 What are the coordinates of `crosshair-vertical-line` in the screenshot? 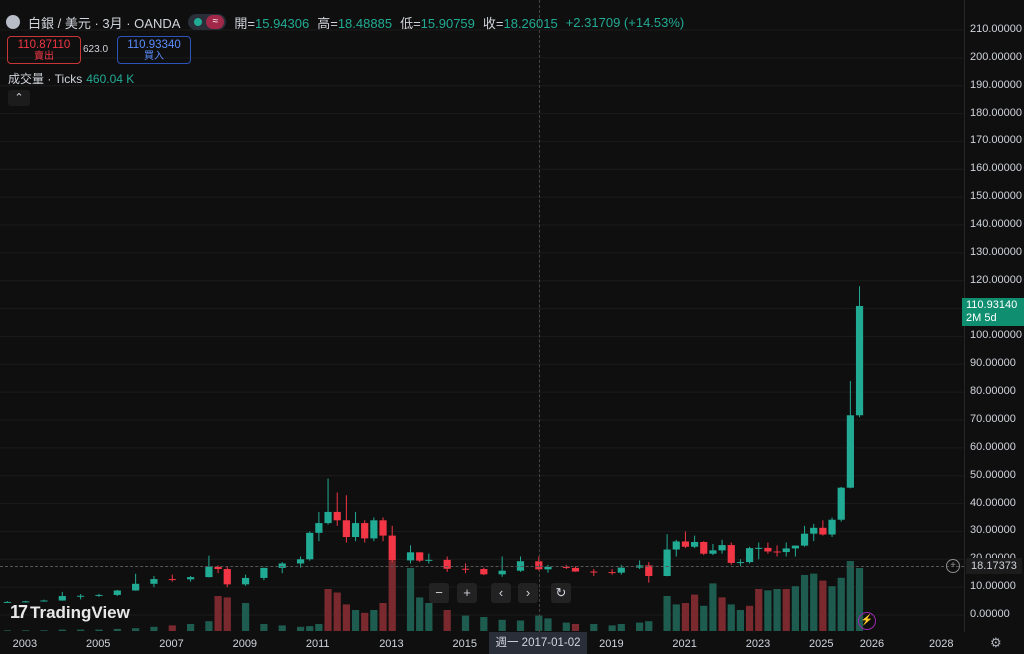 It's located at (539, 316).